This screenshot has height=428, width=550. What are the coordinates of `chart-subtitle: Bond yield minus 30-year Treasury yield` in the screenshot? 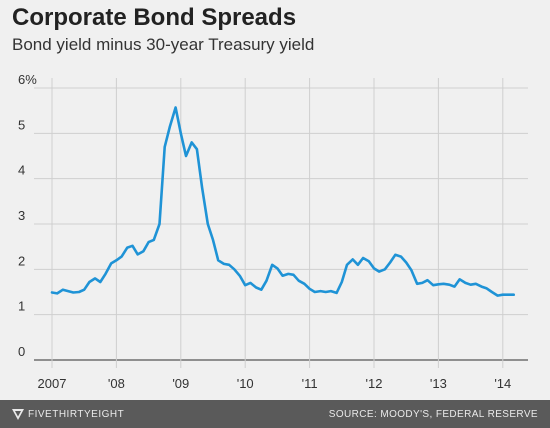 It's located at (163, 44).